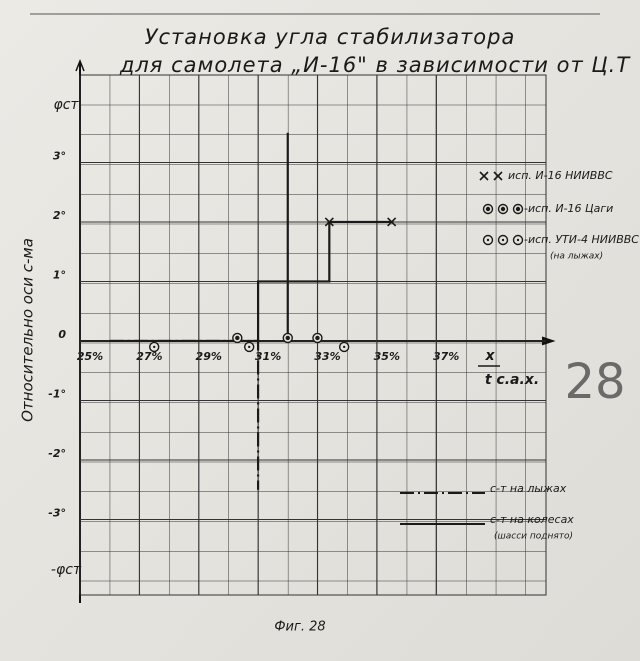 The width and height of the screenshot is (640, 661). I want to click on x-axis-label: x, so click(489, 356).